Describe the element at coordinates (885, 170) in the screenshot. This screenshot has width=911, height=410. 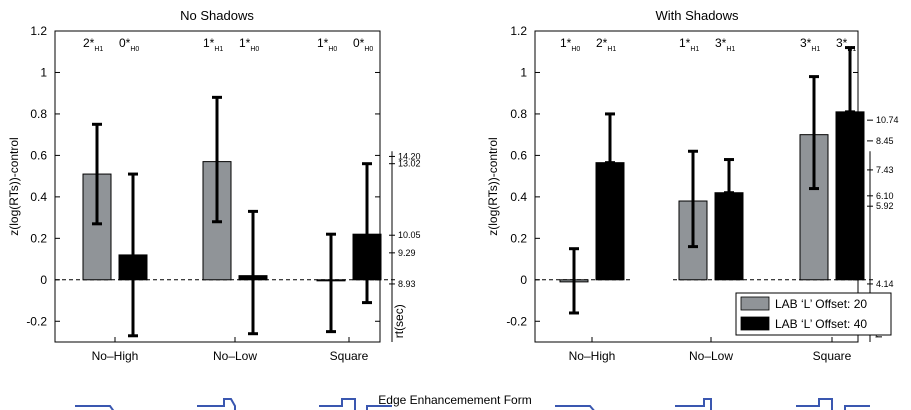
I see `rt-tick-label: 7.43` at that location.